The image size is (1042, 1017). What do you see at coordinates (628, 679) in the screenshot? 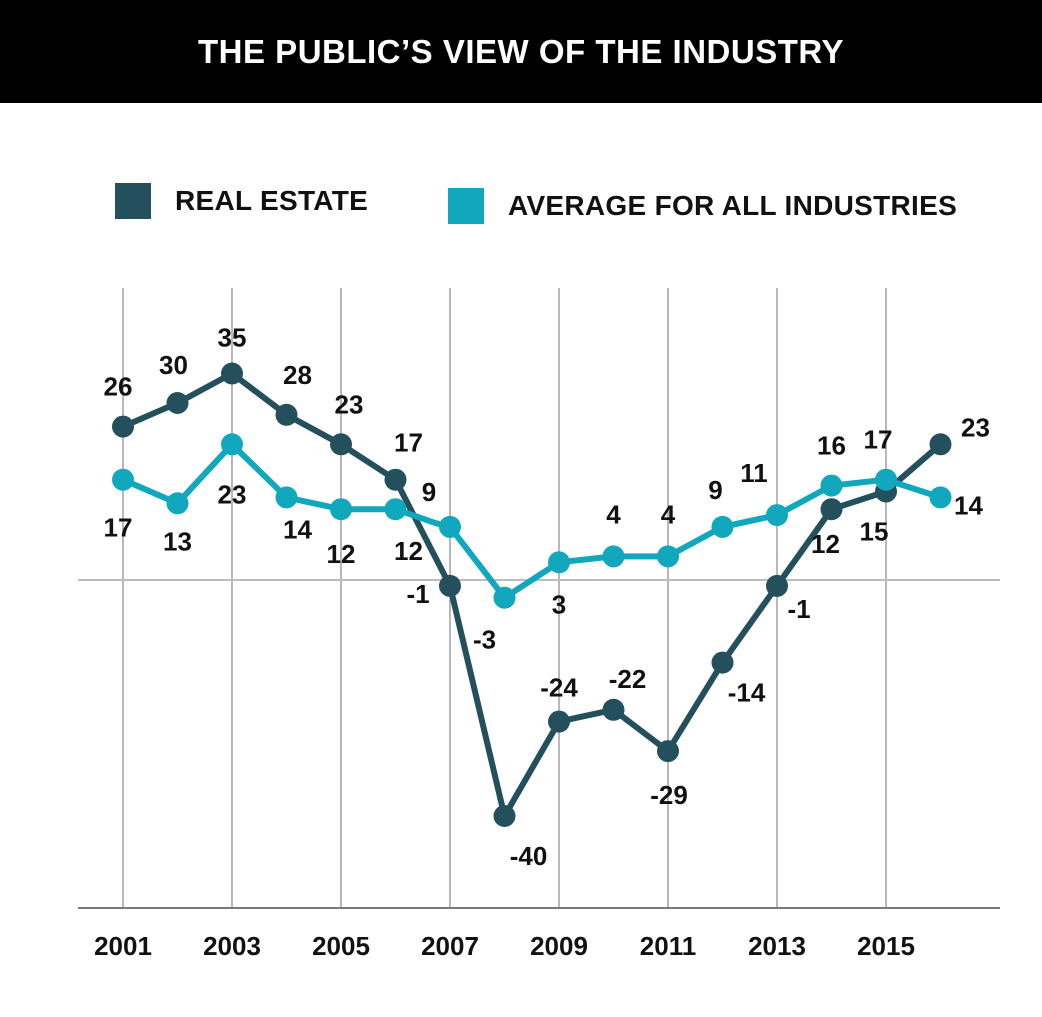
I see `data-label-real-estate: -22` at bounding box center [628, 679].